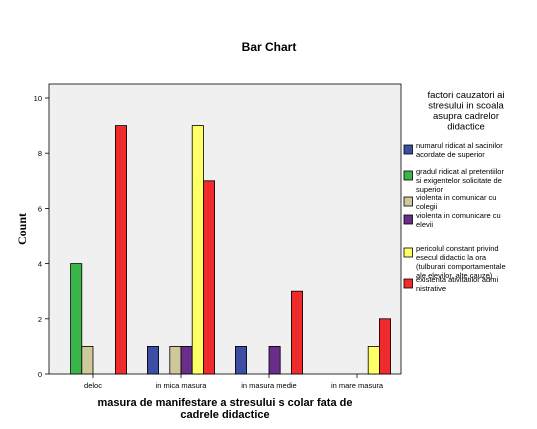 The width and height of the screenshot is (537, 429). I want to click on legend-label-line: ale elevilor, alte cauze), so click(454, 275).